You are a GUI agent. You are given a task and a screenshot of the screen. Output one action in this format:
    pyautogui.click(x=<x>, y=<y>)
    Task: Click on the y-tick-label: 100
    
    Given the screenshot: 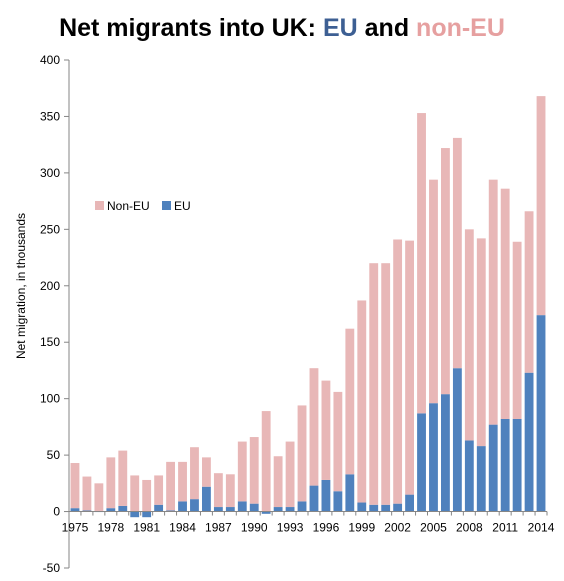 What is the action you would take?
    pyautogui.click(x=50, y=399)
    